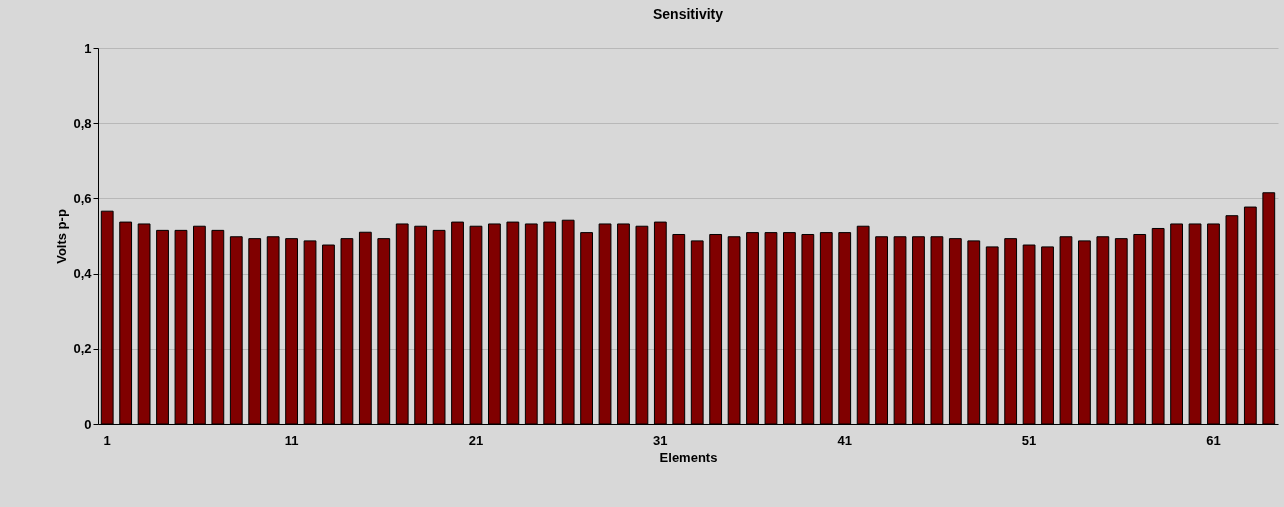 This screenshot has width=1284, height=507. I want to click on y-tick-label: 0,2, so click(82, 349).